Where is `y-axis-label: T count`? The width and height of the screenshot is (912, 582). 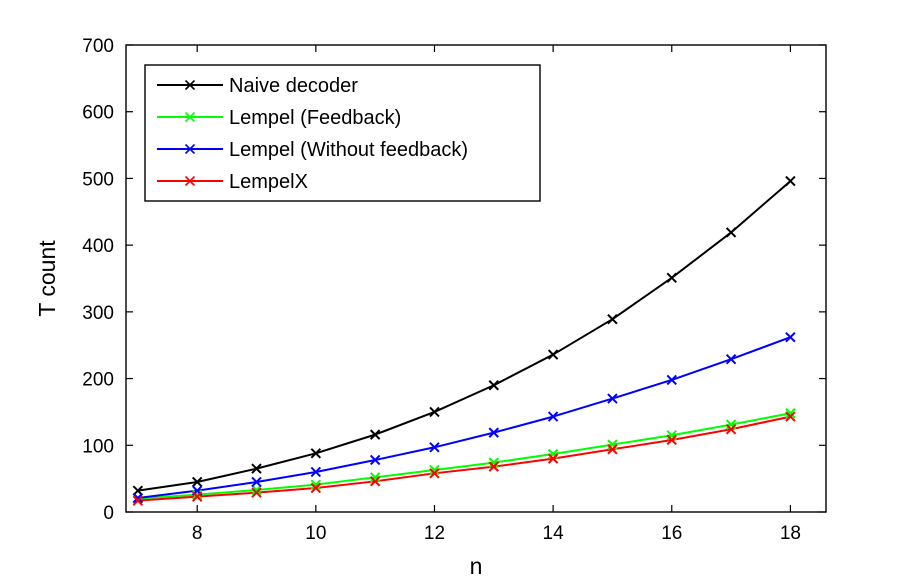
y-axis-label: T count is located at coordinates (47, 278).